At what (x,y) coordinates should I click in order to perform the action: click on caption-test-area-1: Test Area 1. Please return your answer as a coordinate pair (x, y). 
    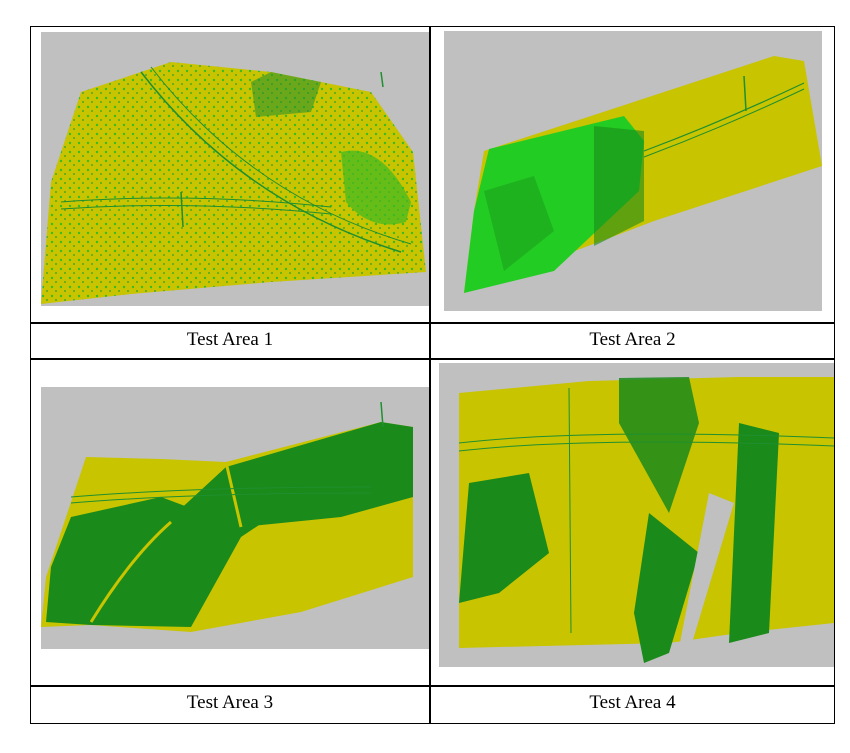
    Looking at the image, I should click on (230, 339).